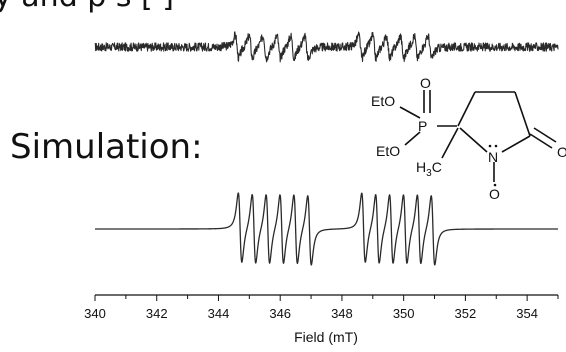  I want to click on ethoxy-bottom-label: EtO, so click(388, 151).